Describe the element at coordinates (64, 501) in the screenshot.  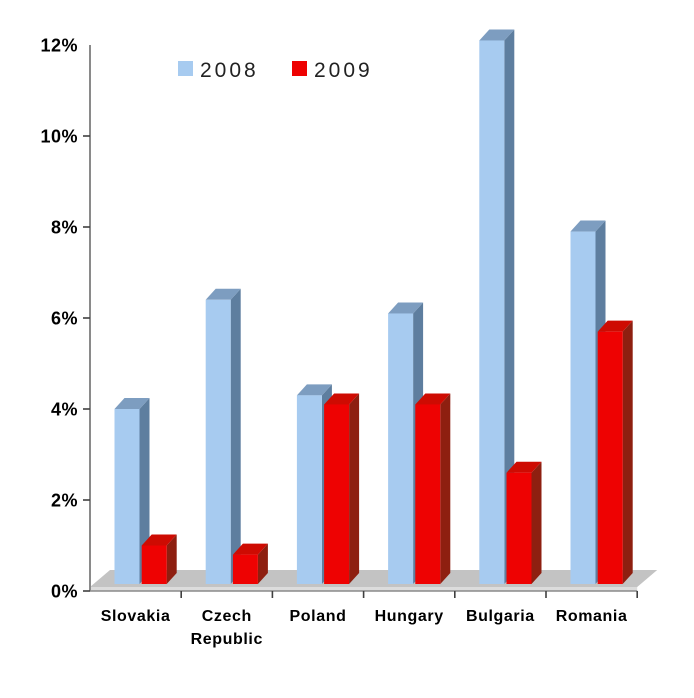
I see `y-tick-label-2: 2%` at that location.